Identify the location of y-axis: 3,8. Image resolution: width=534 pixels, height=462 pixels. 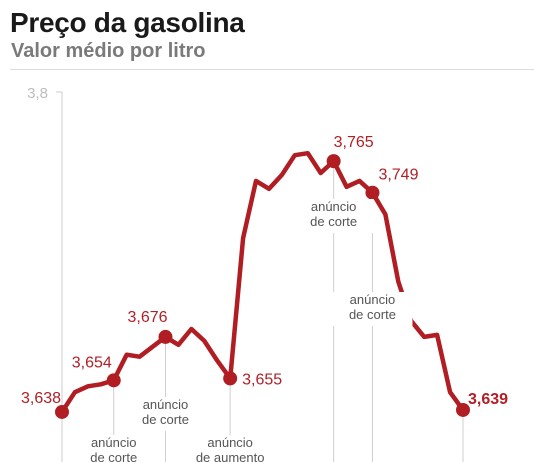
(45, 273).